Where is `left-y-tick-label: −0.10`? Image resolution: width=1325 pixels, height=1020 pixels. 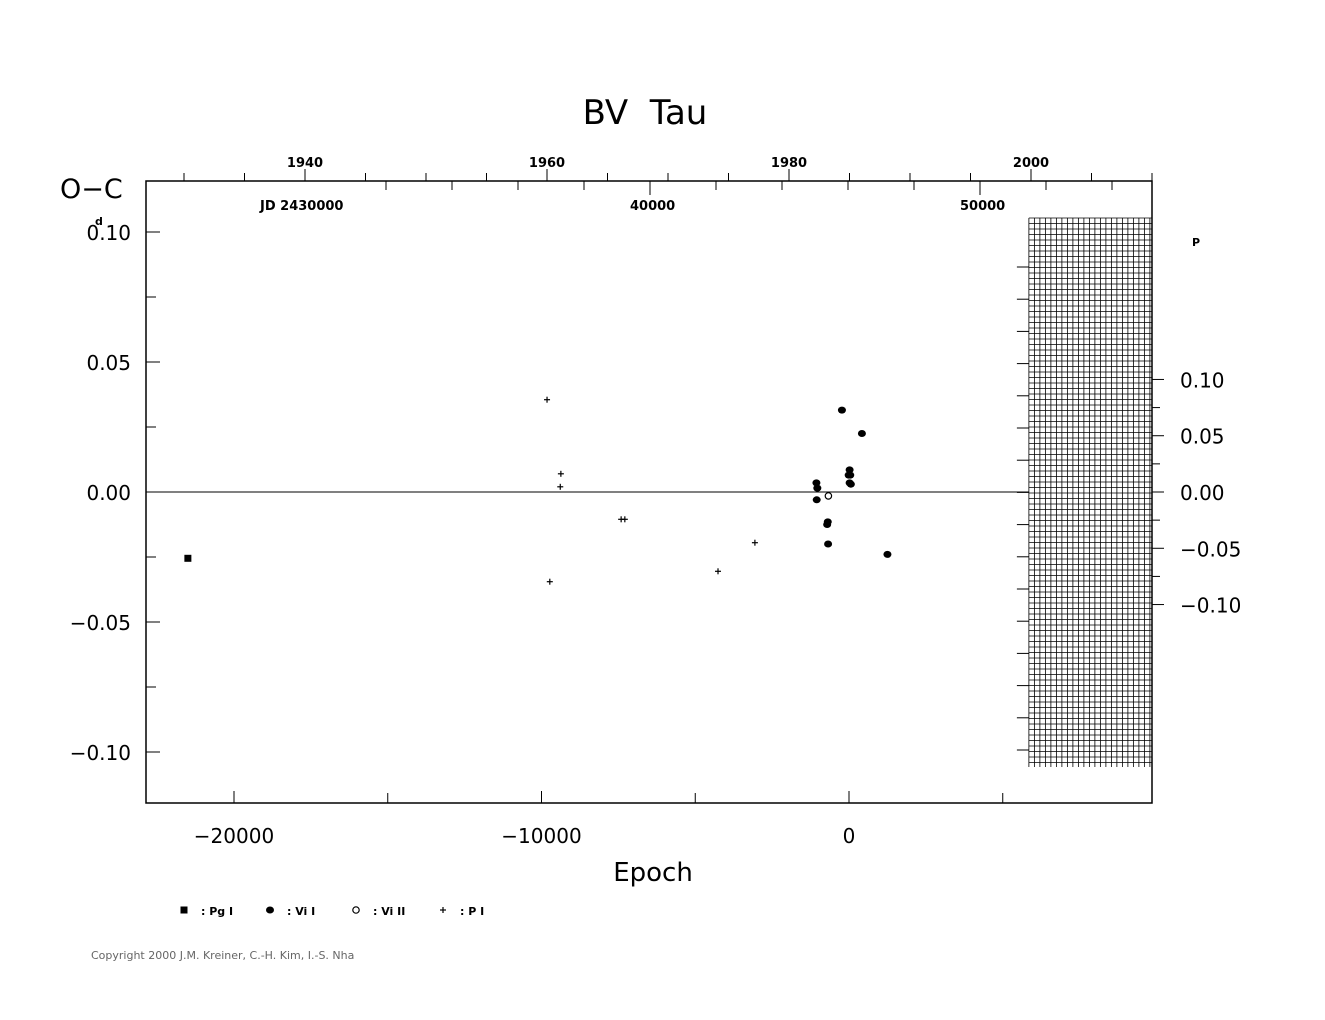 left-y-tick-label: −0.10 is located at coordinates (100, 753).